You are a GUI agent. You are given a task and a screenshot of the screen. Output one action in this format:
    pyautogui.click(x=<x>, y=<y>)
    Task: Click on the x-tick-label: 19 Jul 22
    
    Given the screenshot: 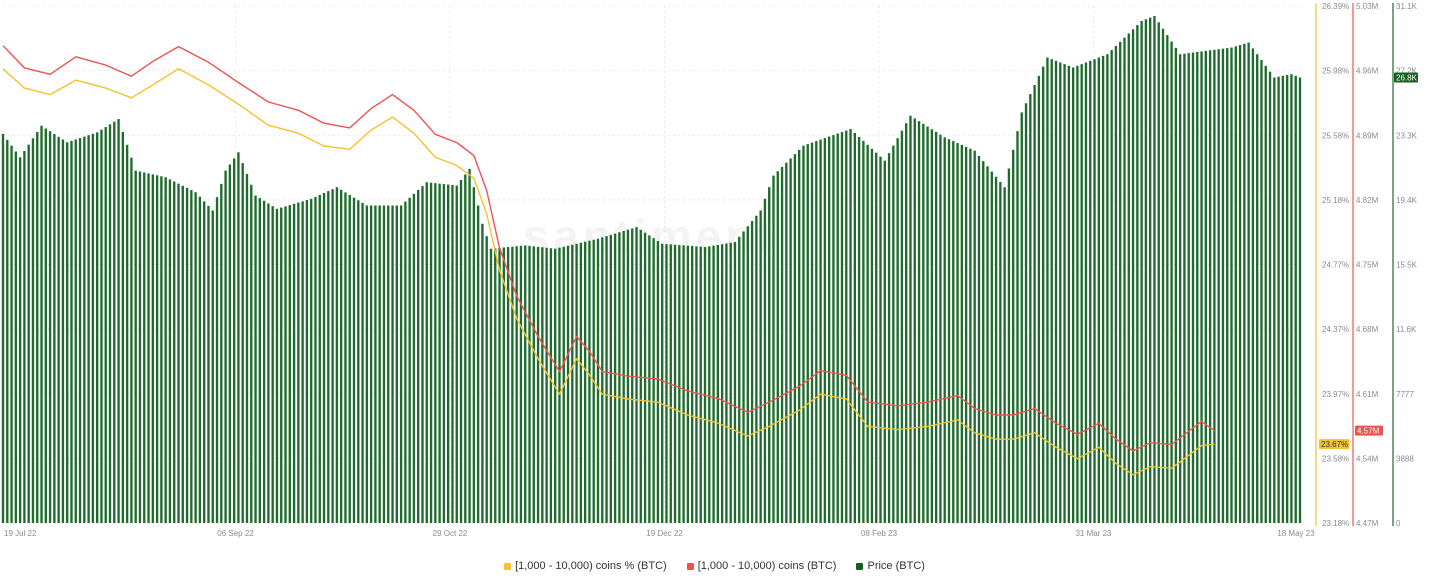 What is the action you would take?
    pyautogui.click(x=20, y=533)
    